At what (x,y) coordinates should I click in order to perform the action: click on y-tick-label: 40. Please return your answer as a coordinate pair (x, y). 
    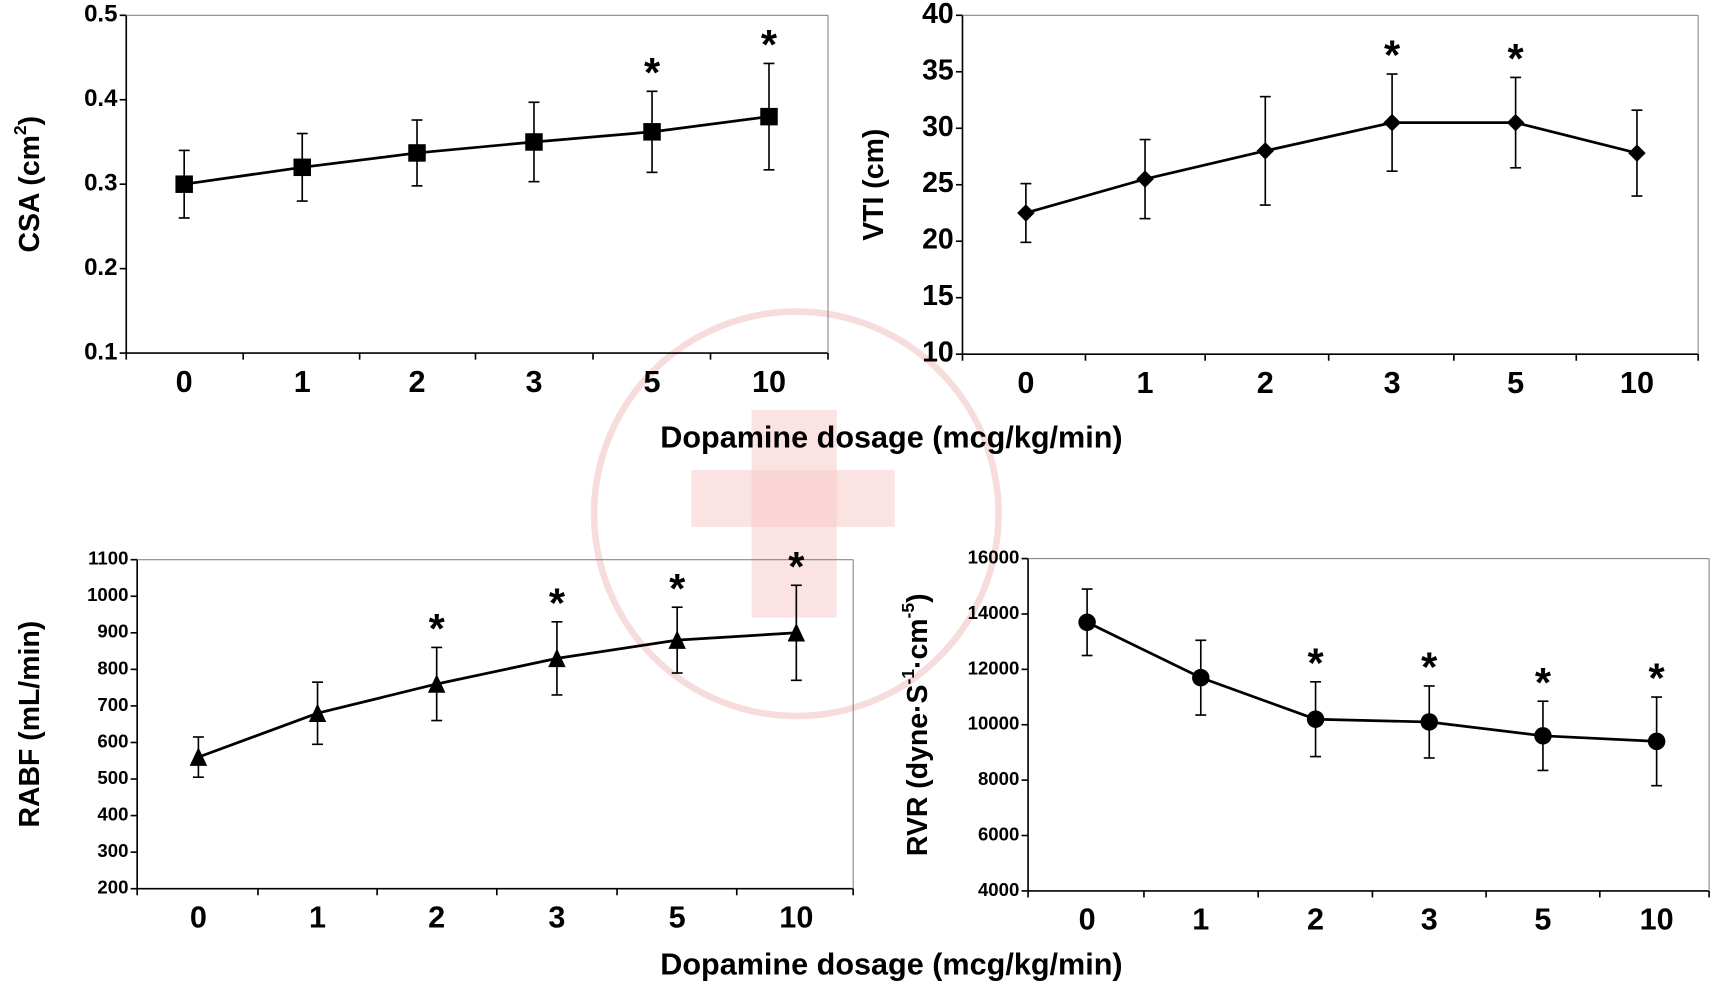
    Looking at the image, I should click on (938, 15).